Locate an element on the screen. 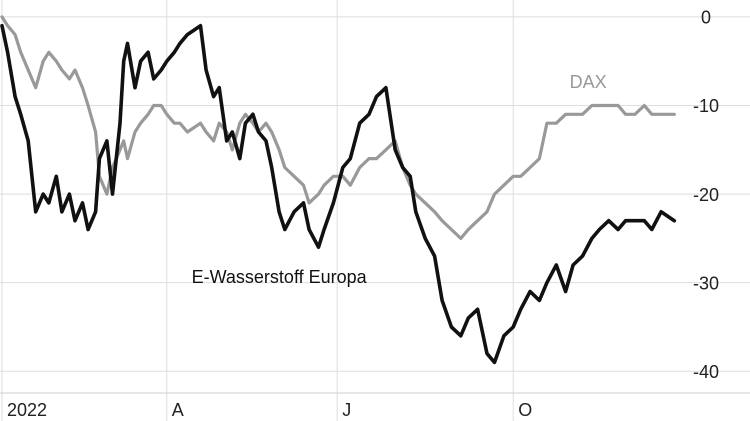 The height and width of the screenshot is (421, 750). y-tick-label: -30 is located at coordinates (706, 283).